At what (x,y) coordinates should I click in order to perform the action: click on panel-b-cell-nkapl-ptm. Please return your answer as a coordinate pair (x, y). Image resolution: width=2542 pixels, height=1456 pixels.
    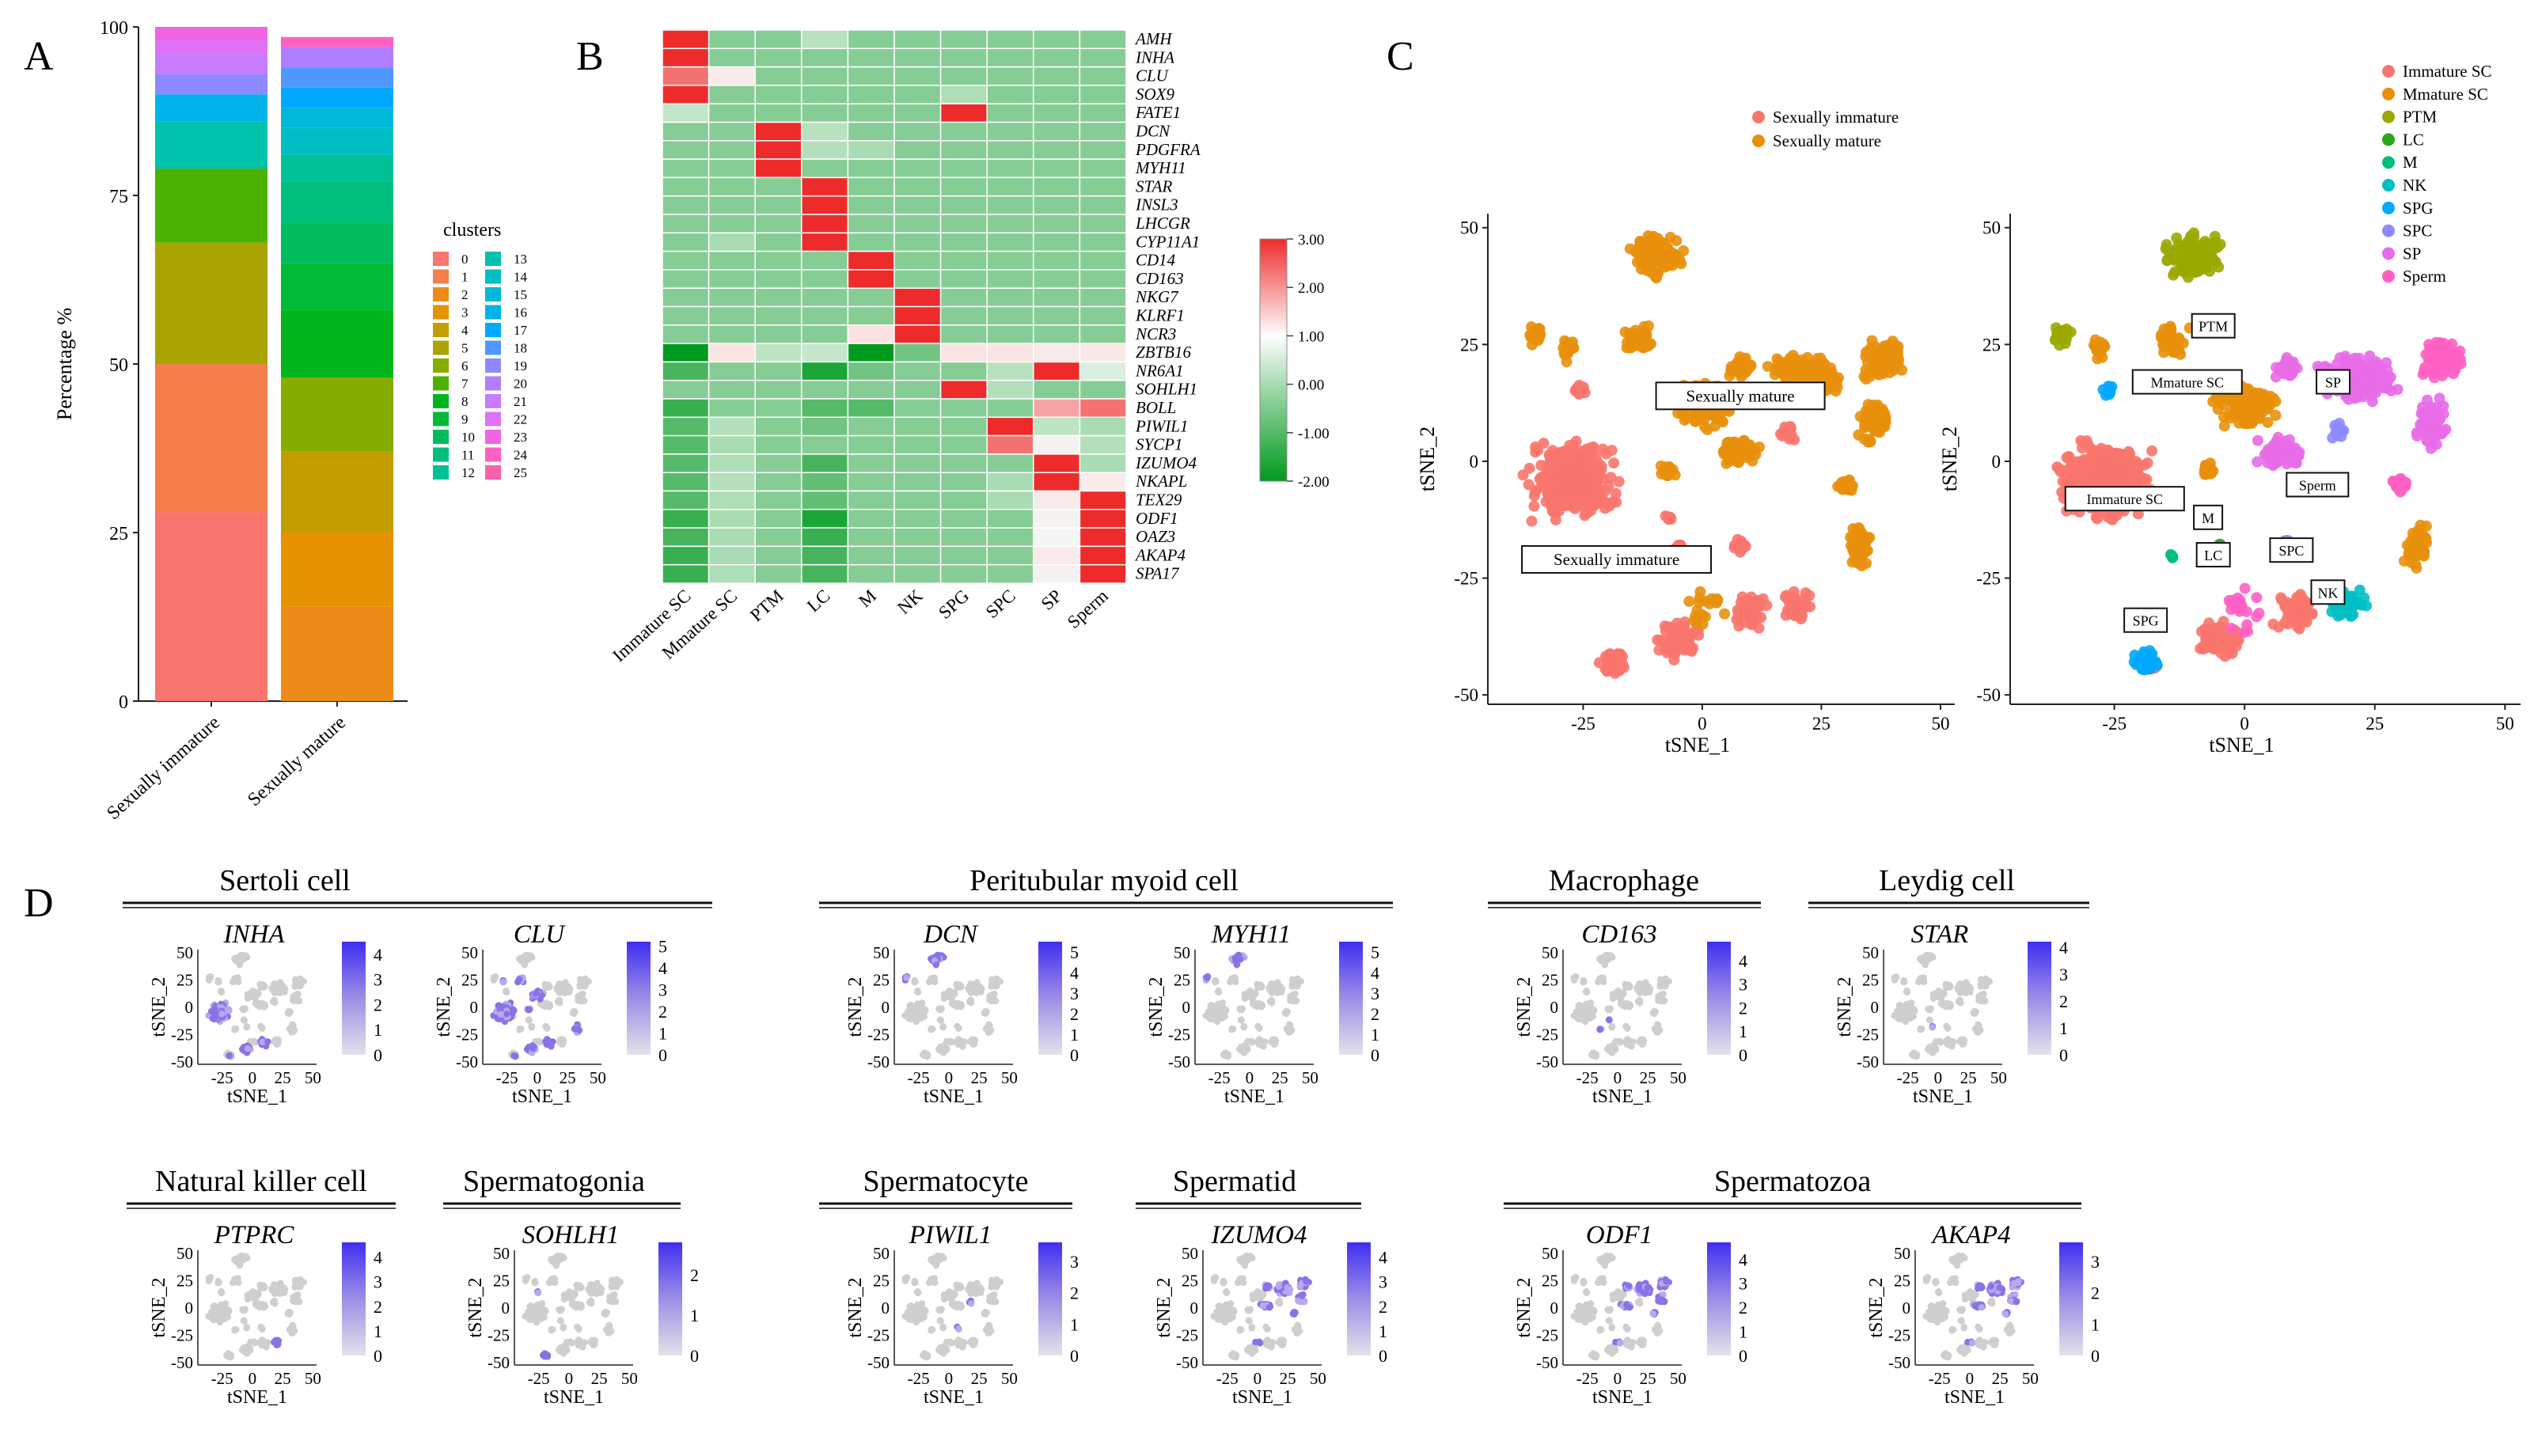
    Looking at the image, I should click on (778, 482).